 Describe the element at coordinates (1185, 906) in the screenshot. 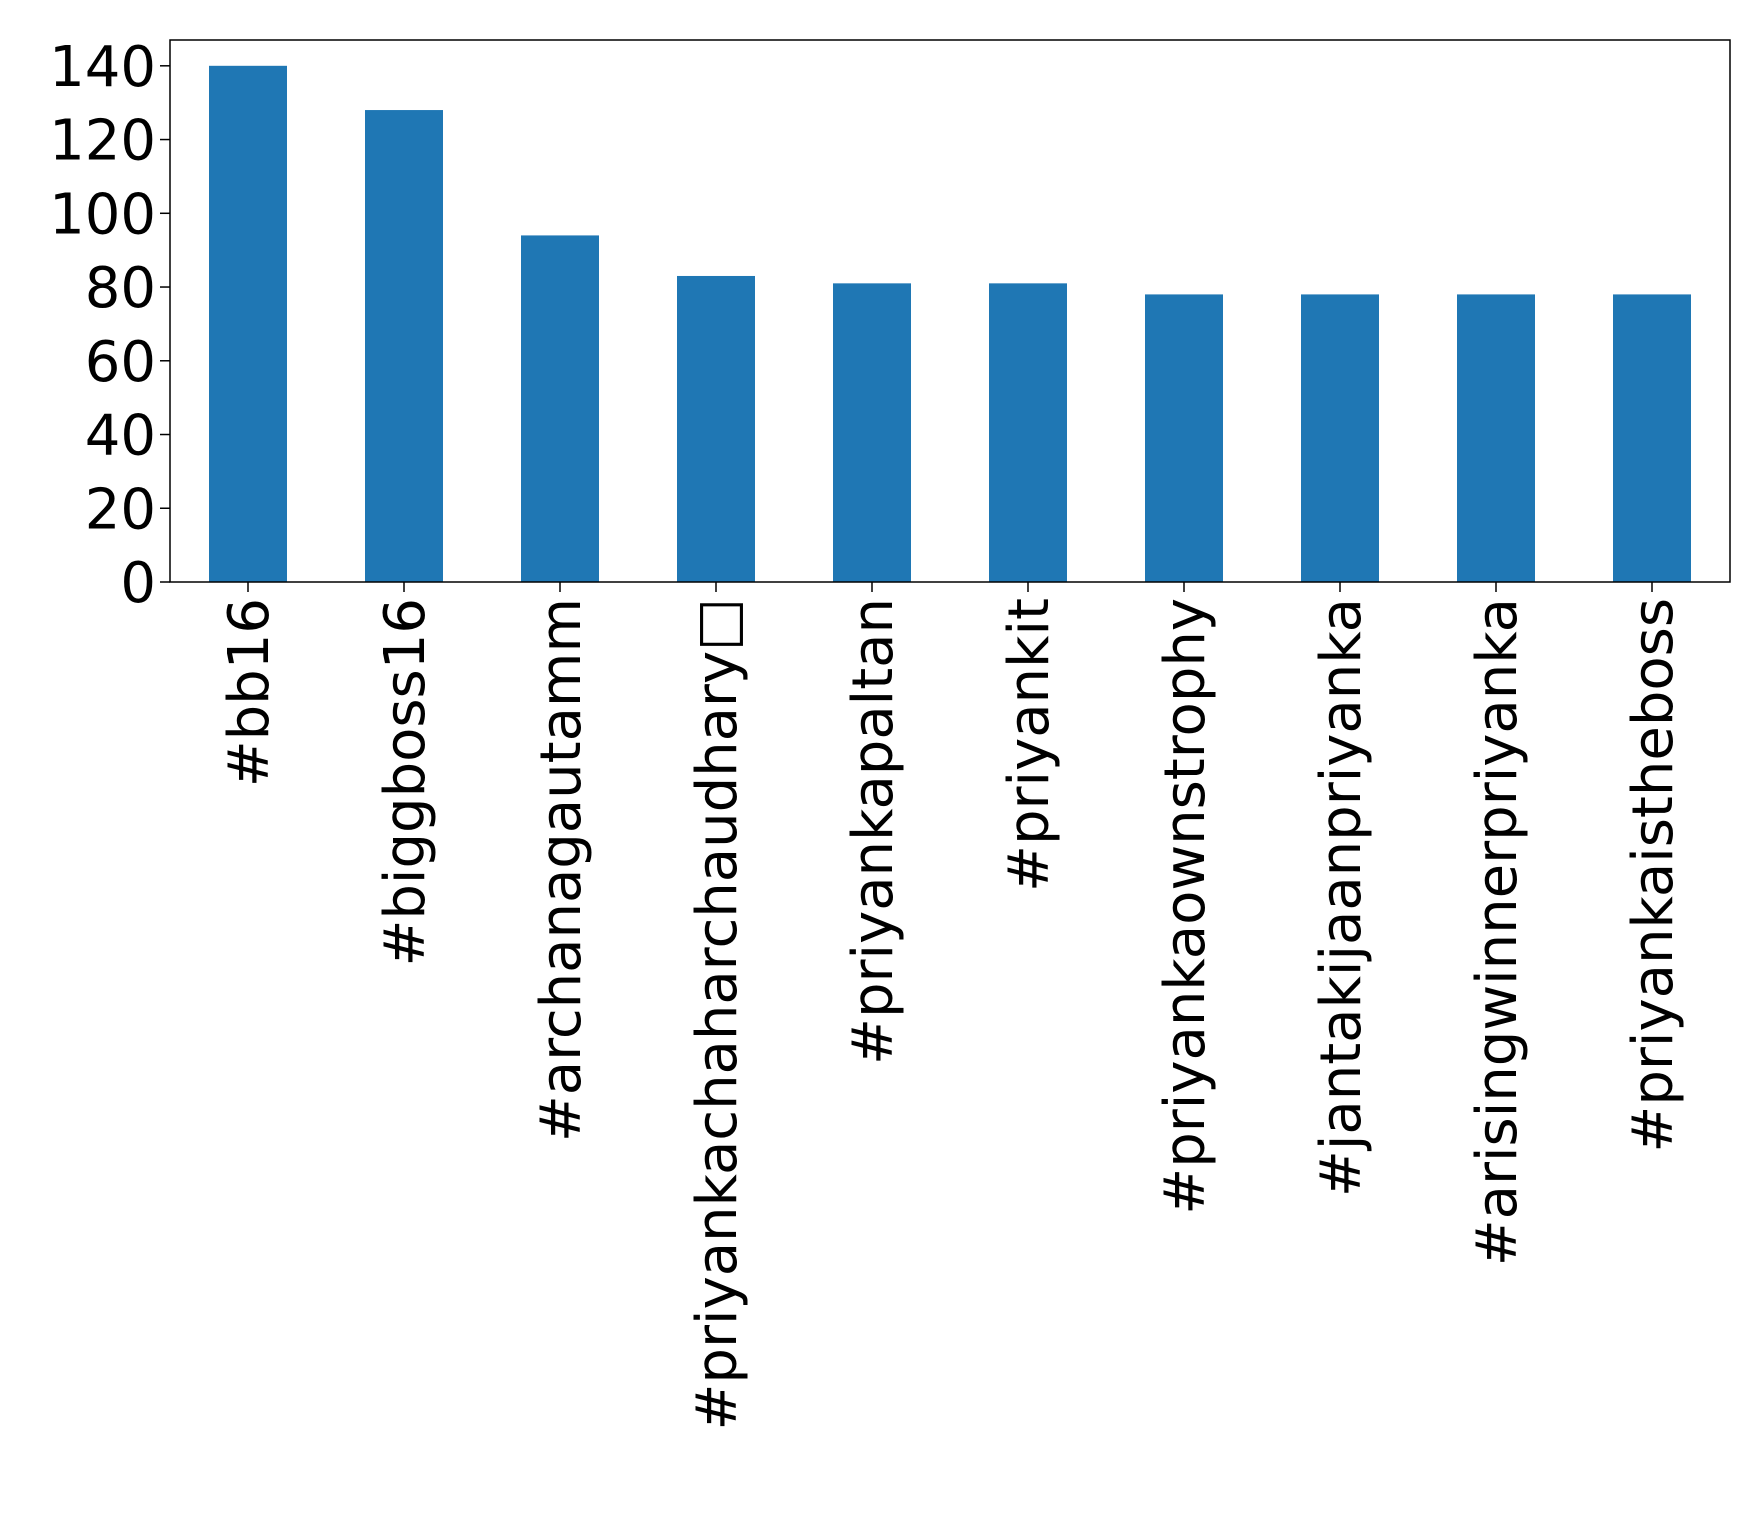

I see `x-tick-label: #priyankaownstrophy` at that location.